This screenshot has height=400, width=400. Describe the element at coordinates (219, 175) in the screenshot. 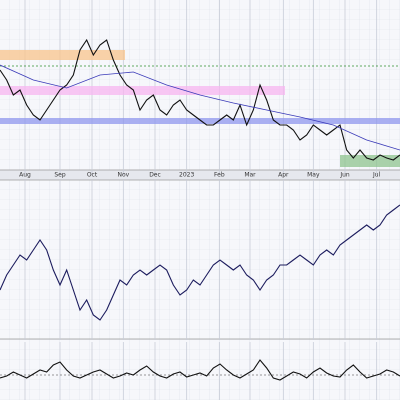

I see `x-tick-label: Feb` at that location.